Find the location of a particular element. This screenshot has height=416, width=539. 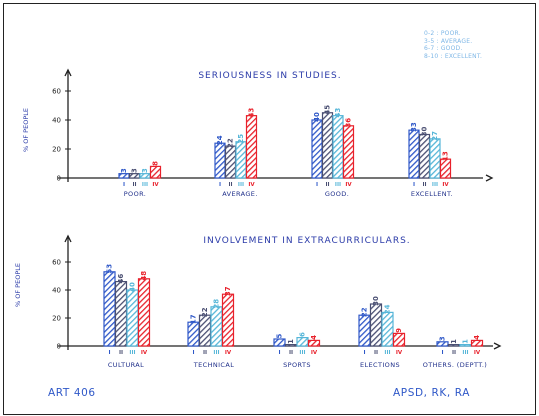

bar-value-label: 48 is located at coordinates (144, 276).